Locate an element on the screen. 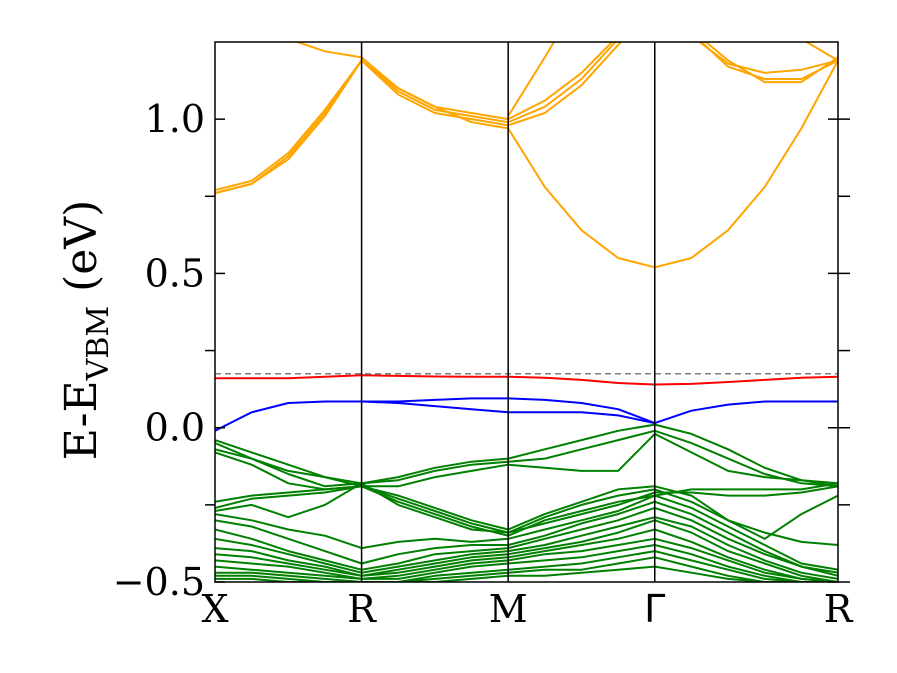  ytick-label-1: 0.5 is located at coordinates (175, 273).